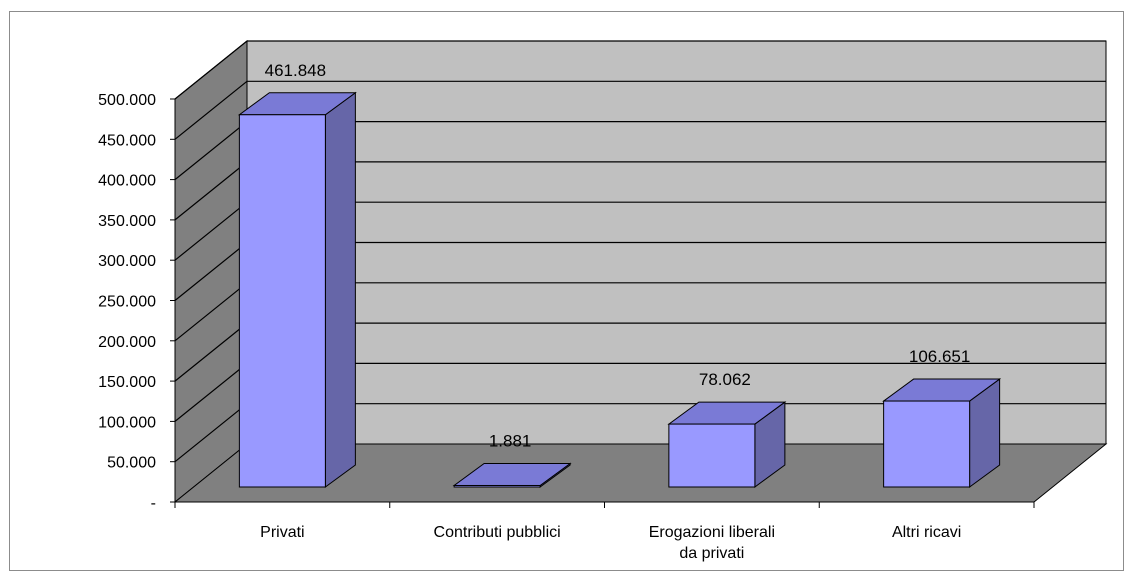  Describe the element at coordinates (131, 463) in the screenshot. I see `y-tick-label: 50.000` at that location.